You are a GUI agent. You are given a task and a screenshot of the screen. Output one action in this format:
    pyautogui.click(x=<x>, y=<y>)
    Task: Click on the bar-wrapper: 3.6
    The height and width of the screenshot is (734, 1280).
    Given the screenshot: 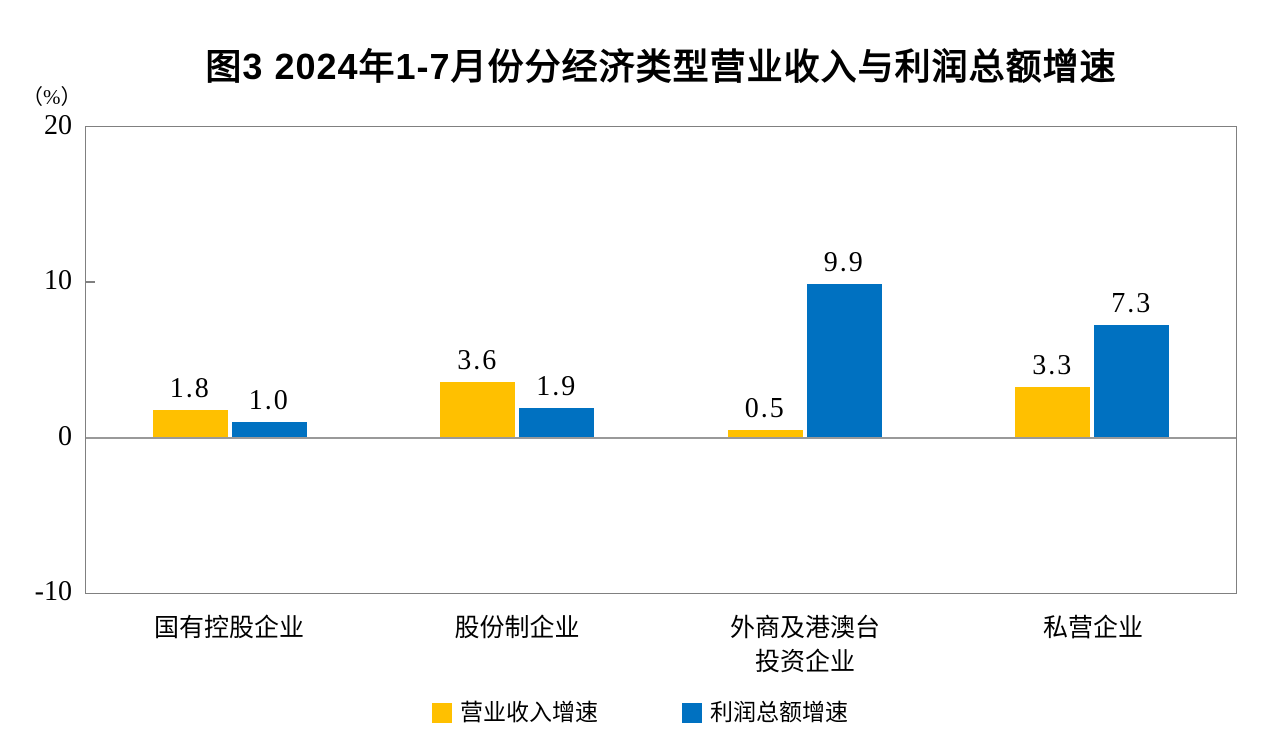 What is the action you would take?
    pyautogui.click(x=478, y=391)
    